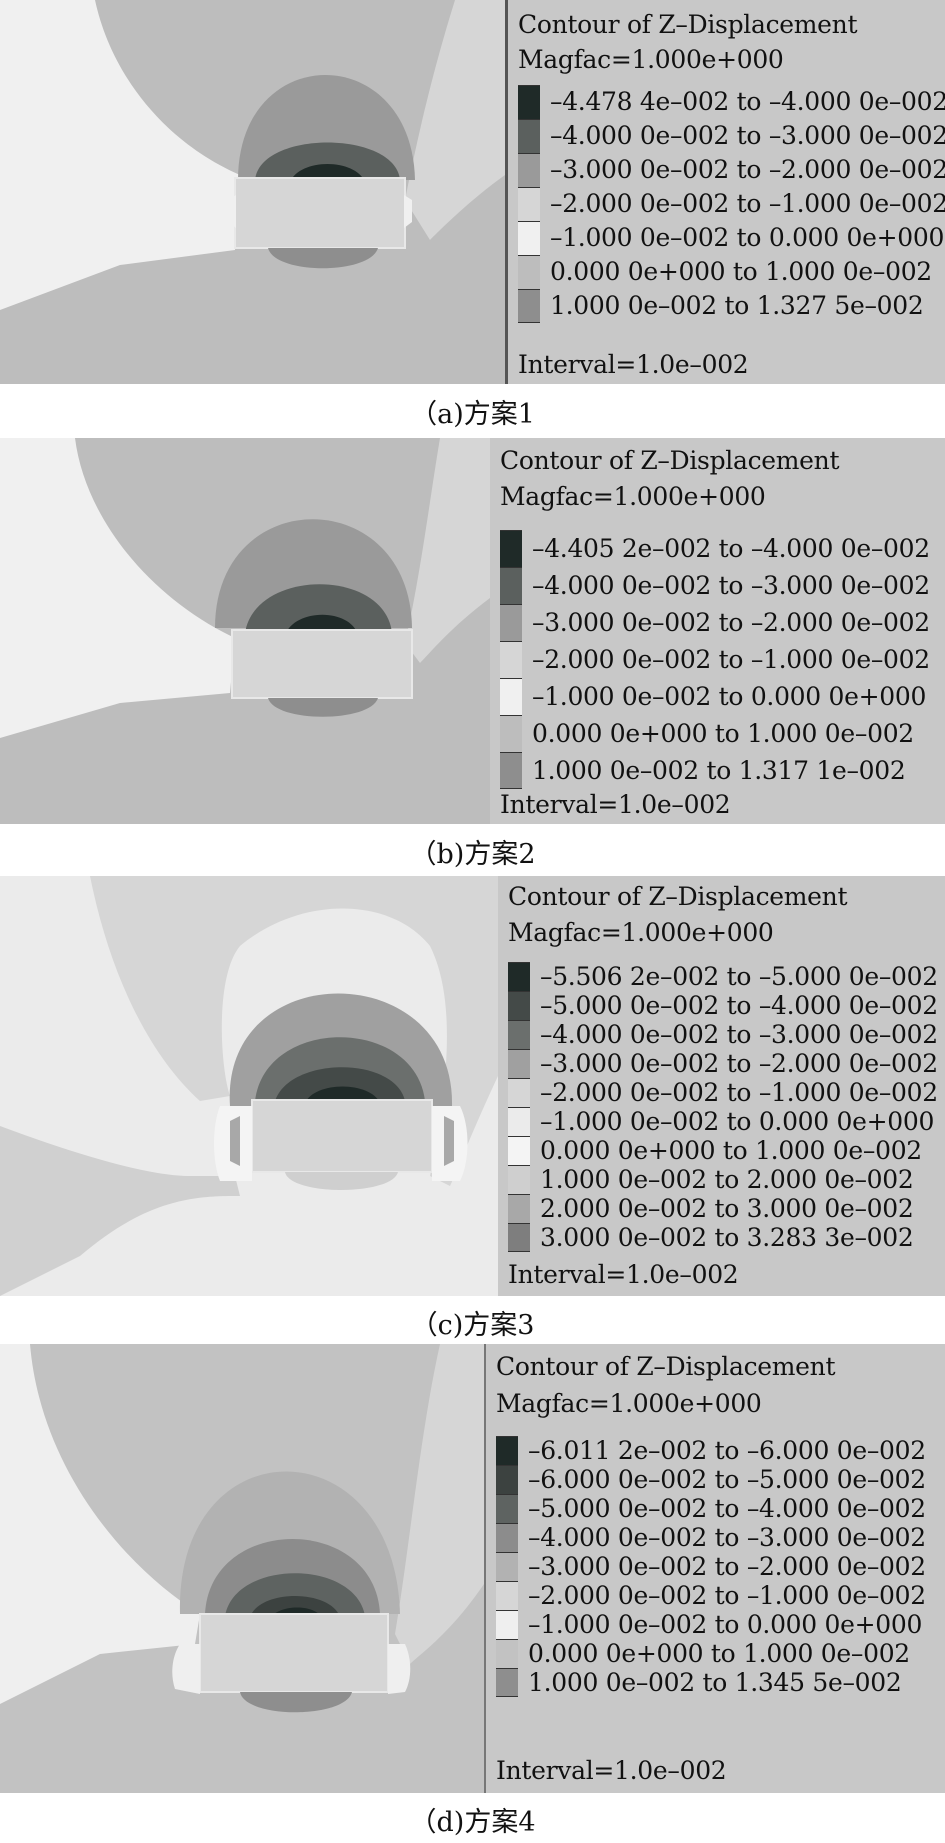  I want to click on legend-label: 3.000 0e–002 to 3.283 3e–002, so click(727, 1237).